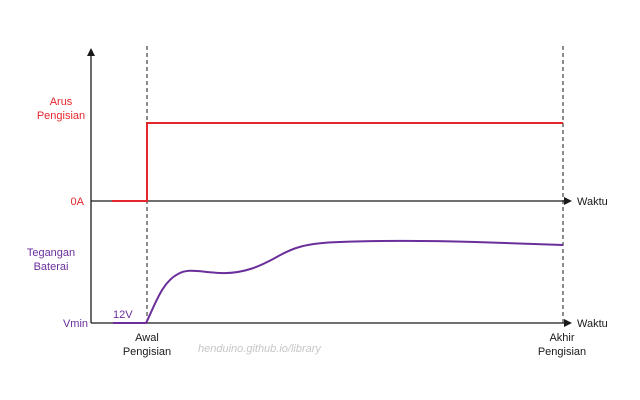 The height and width of the screenshot is (400, 640). Describe the element at coordinates (592, 202) in the screenshot. I see `time-axis-top-label: Waktu` at that location.